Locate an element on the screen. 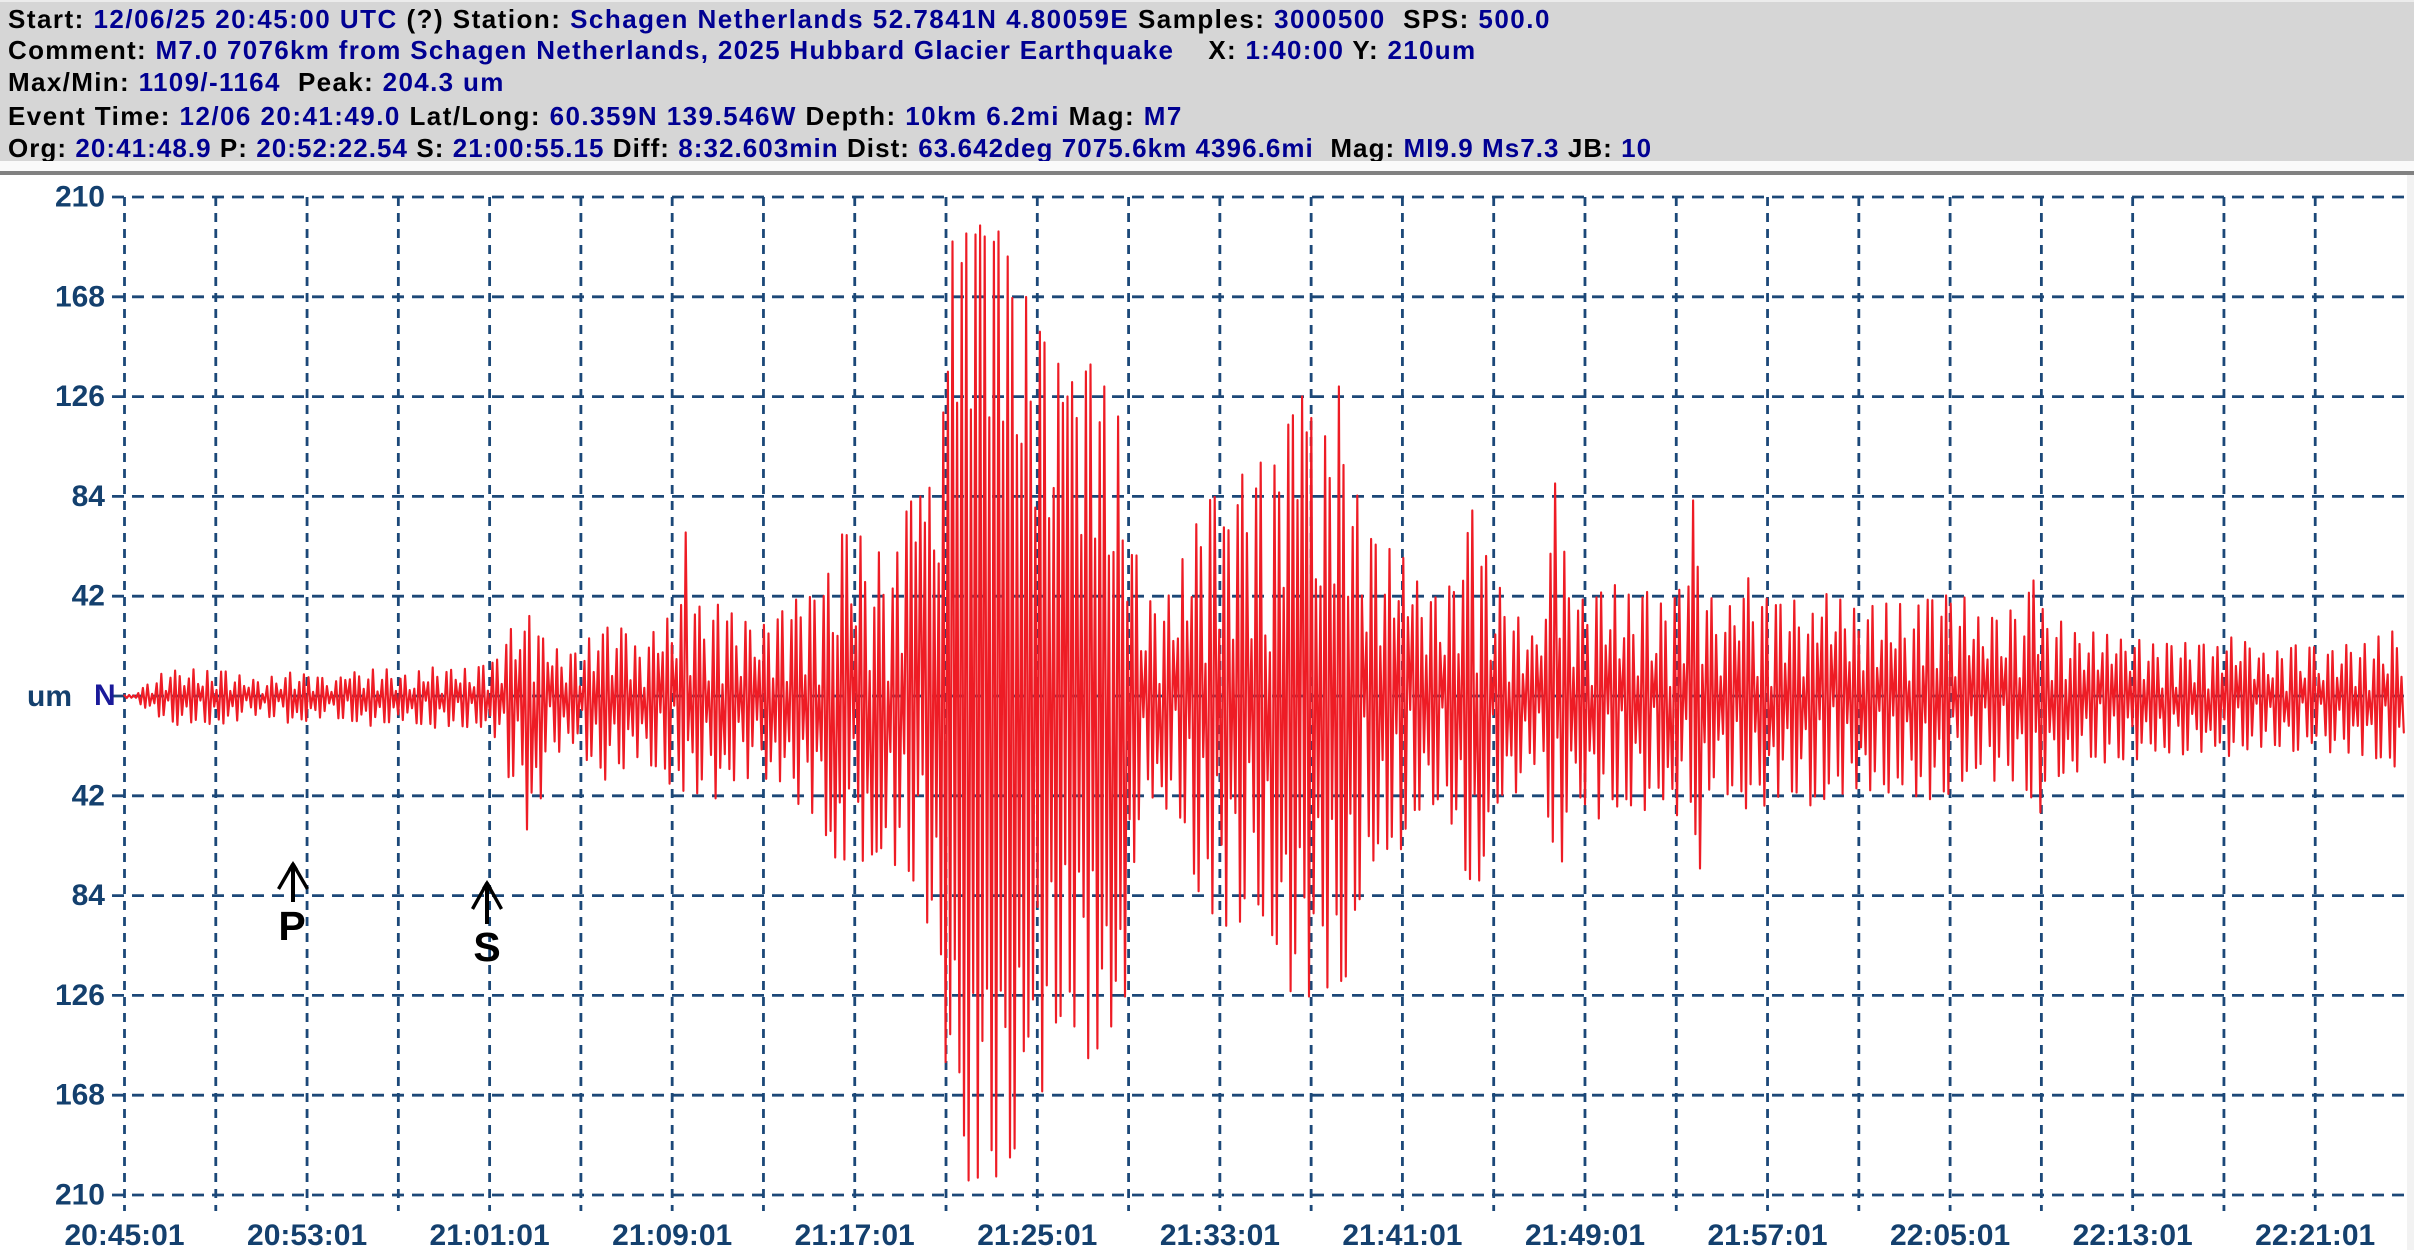 Image resolution: width=2414 pixels, height=1250 pixels. svg-text: 21:57:01 is located at coordinates (1767, 1234).